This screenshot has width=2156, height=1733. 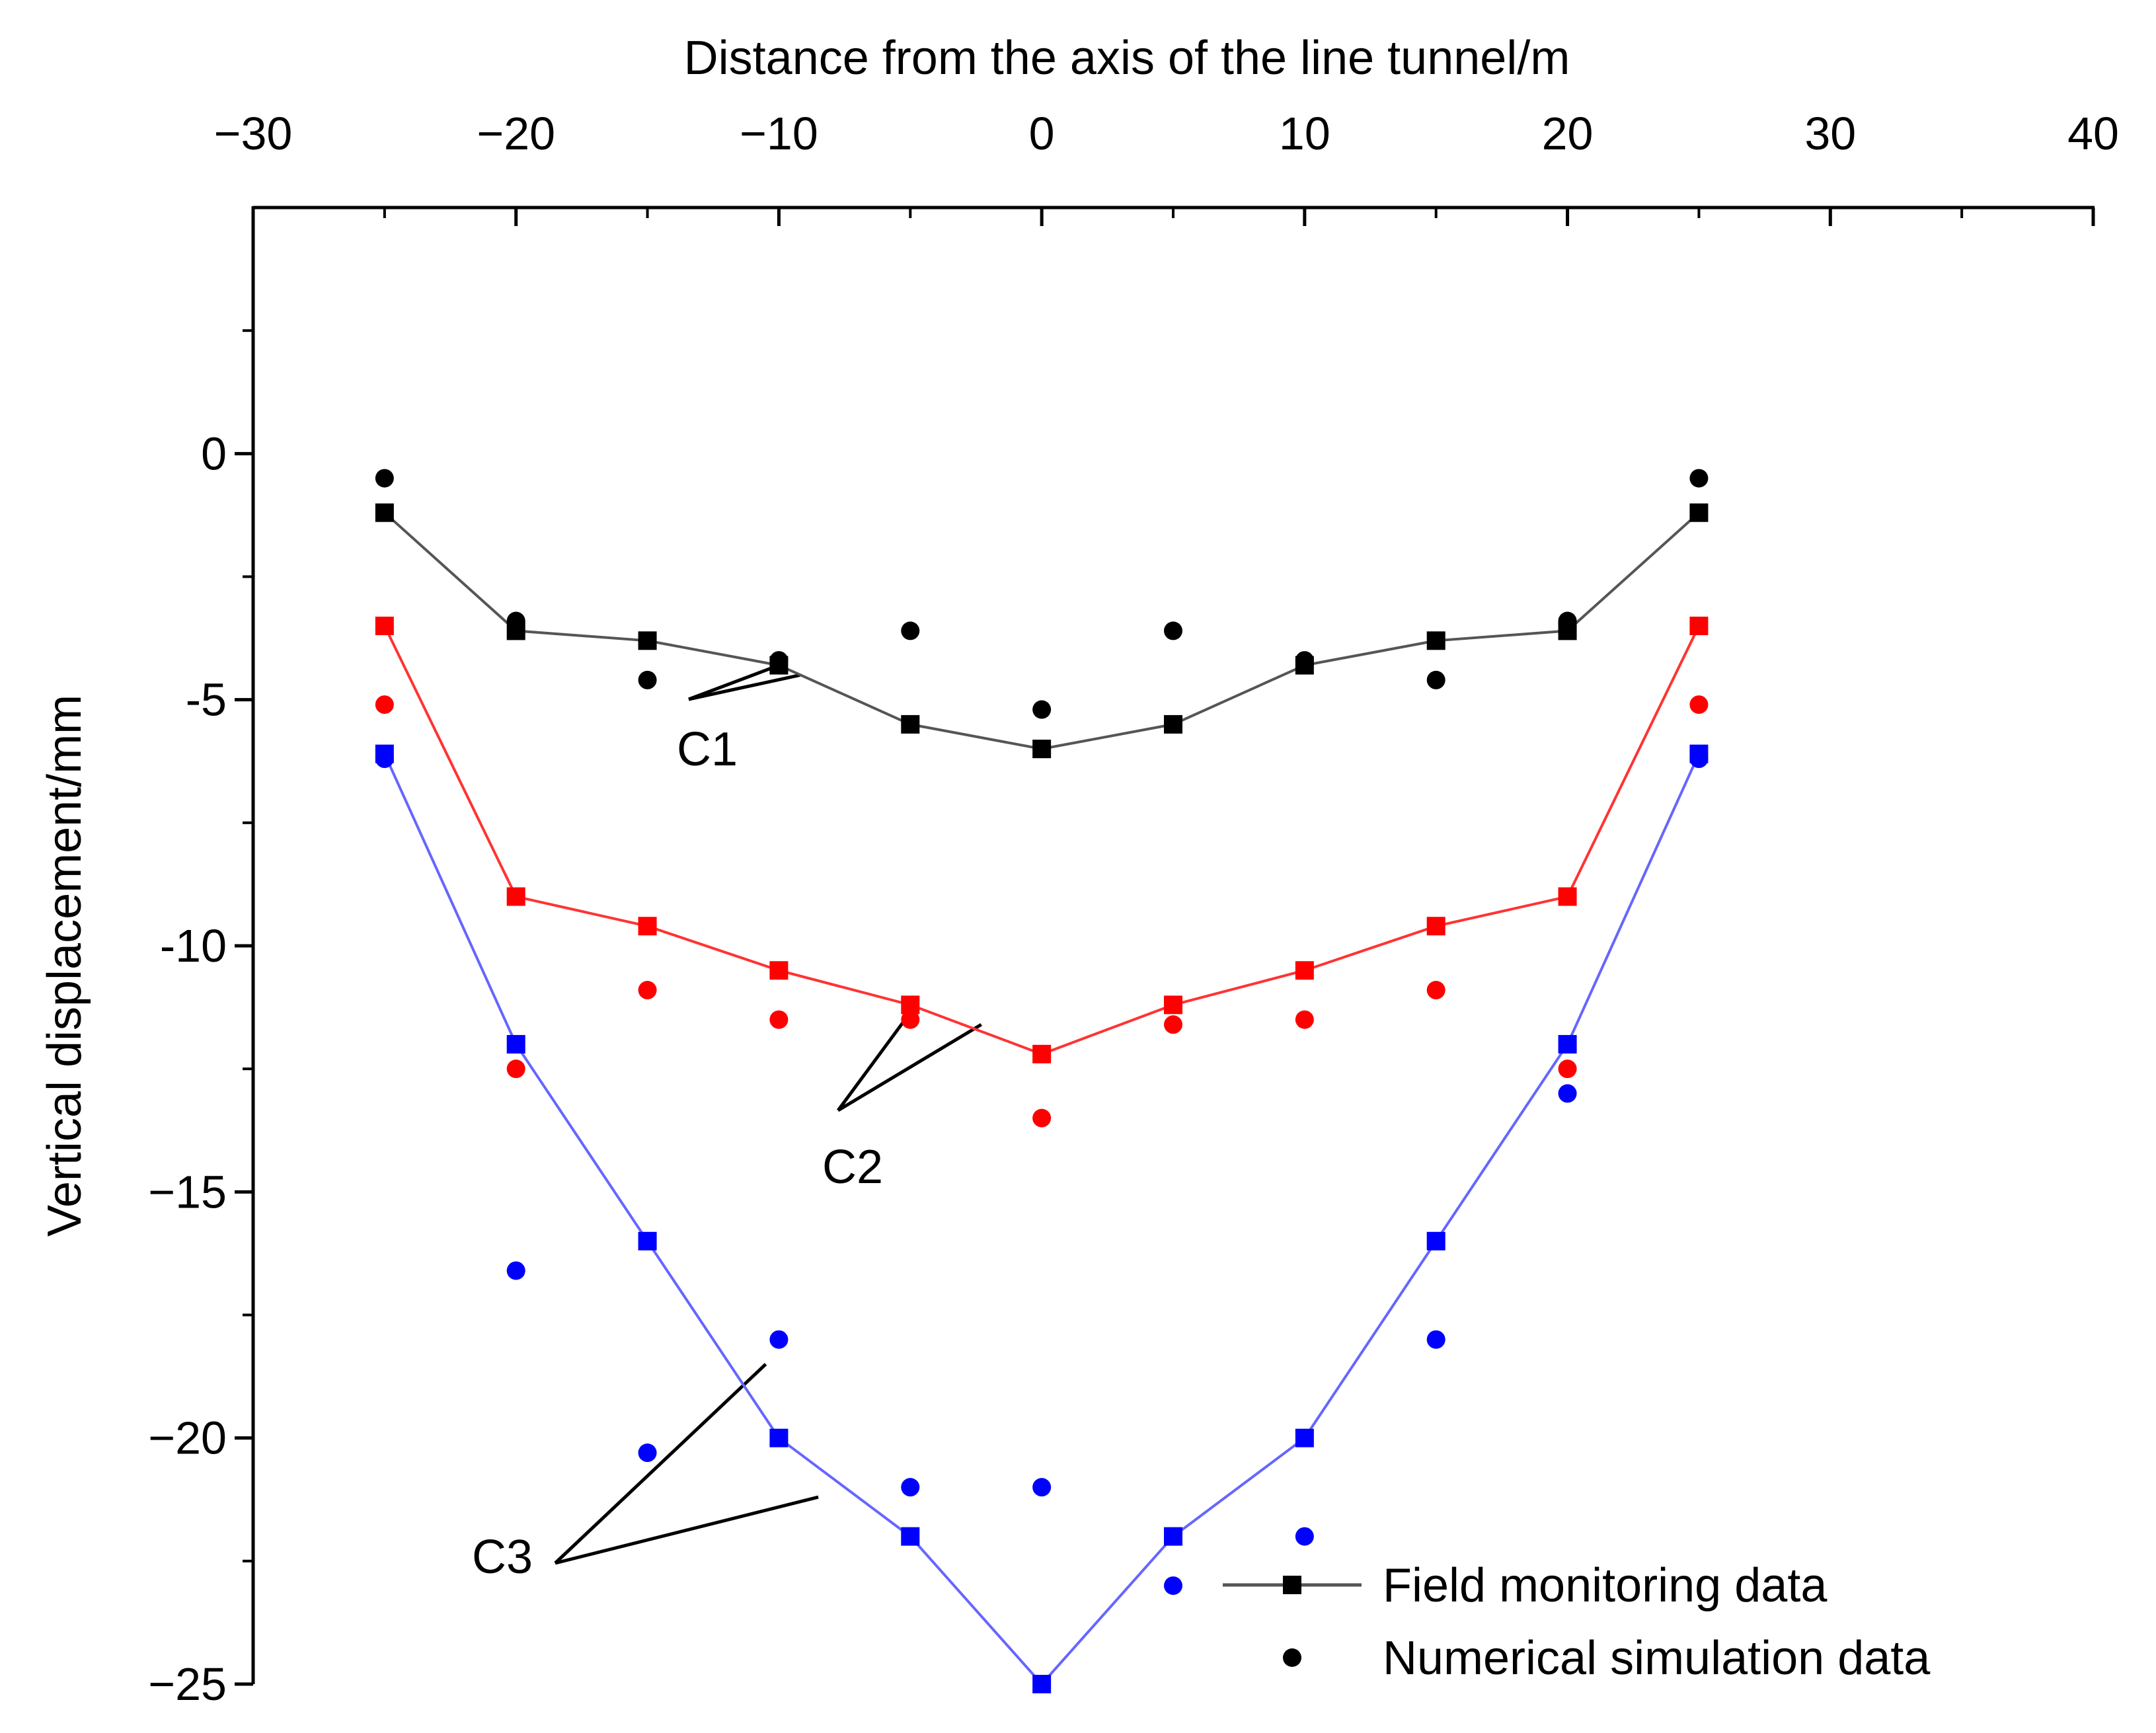 I want to click on y-tick-label: -5, so click(x=206, y=700).